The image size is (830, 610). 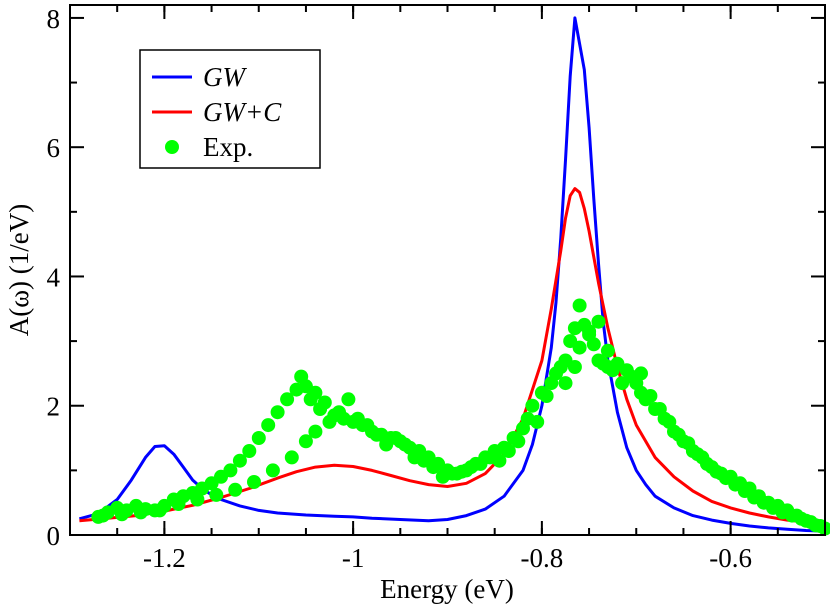 What do you see at coordinates (228, 147) in the screenshot?
I see `legend-label-exp: Exp.` at bounding box center [228, 147].